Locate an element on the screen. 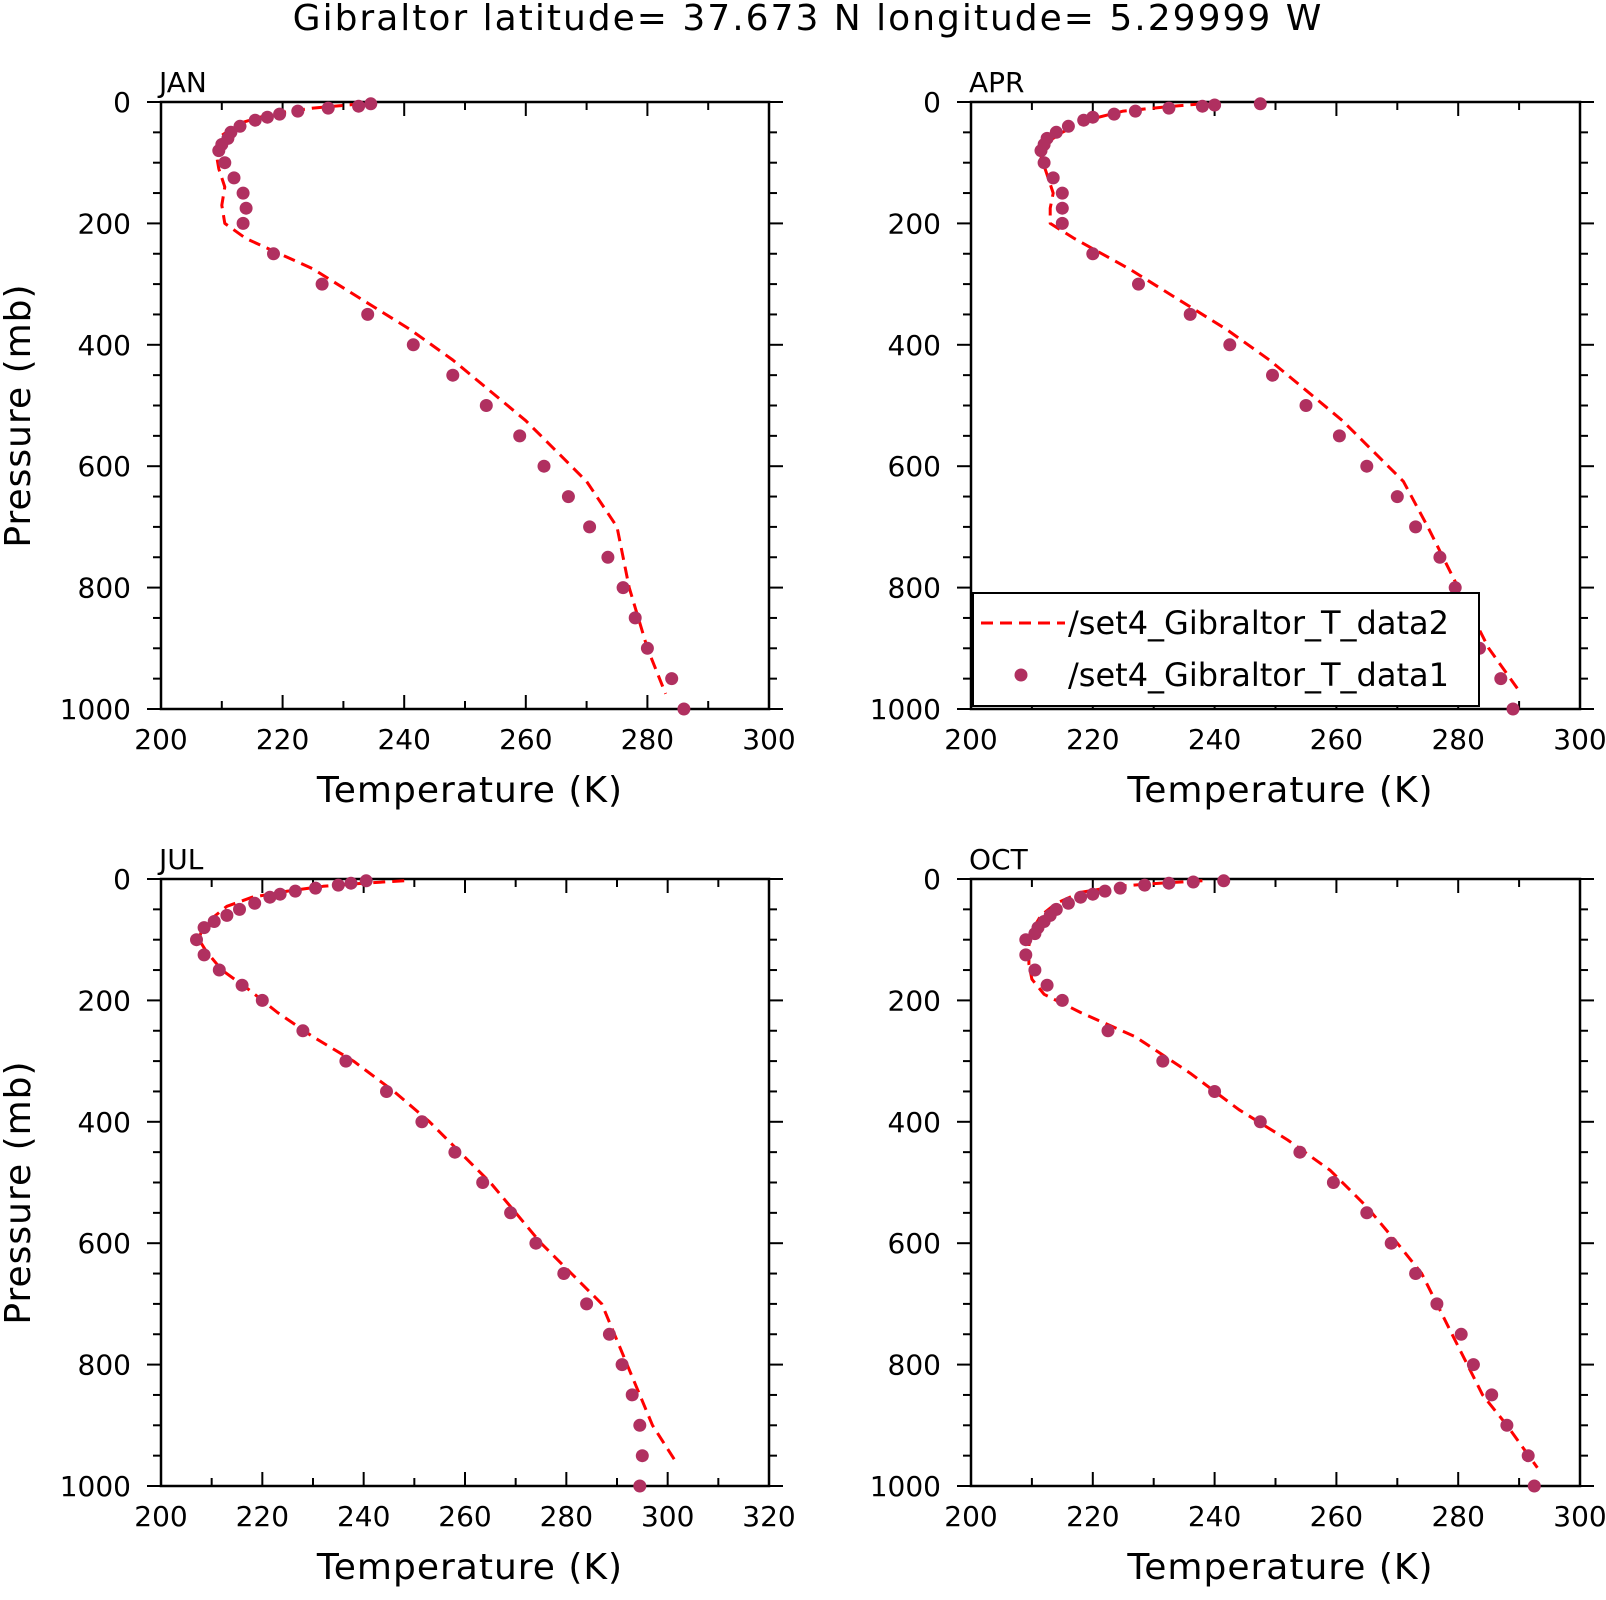 The image size is (1606, 1600). panel-label: JAN is located at coordinates (182, 82).